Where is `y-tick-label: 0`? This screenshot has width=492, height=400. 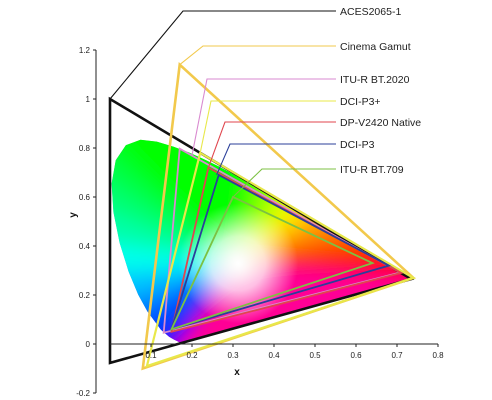 y-tick-label: 0 is located at coordinates (88, 344).